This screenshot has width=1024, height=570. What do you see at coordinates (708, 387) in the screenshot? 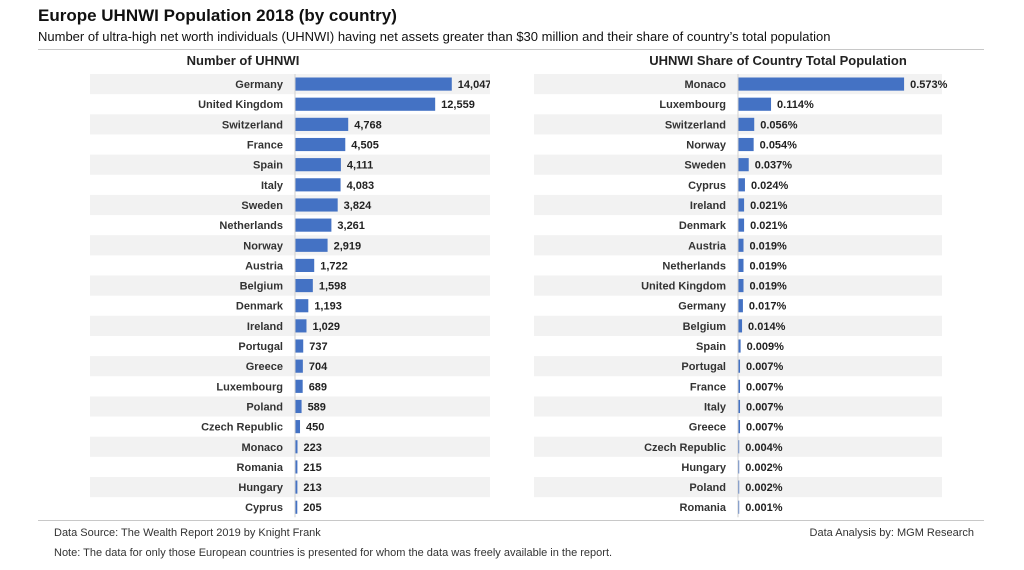
I see `category-label: France` at bounding box center [708, 387].